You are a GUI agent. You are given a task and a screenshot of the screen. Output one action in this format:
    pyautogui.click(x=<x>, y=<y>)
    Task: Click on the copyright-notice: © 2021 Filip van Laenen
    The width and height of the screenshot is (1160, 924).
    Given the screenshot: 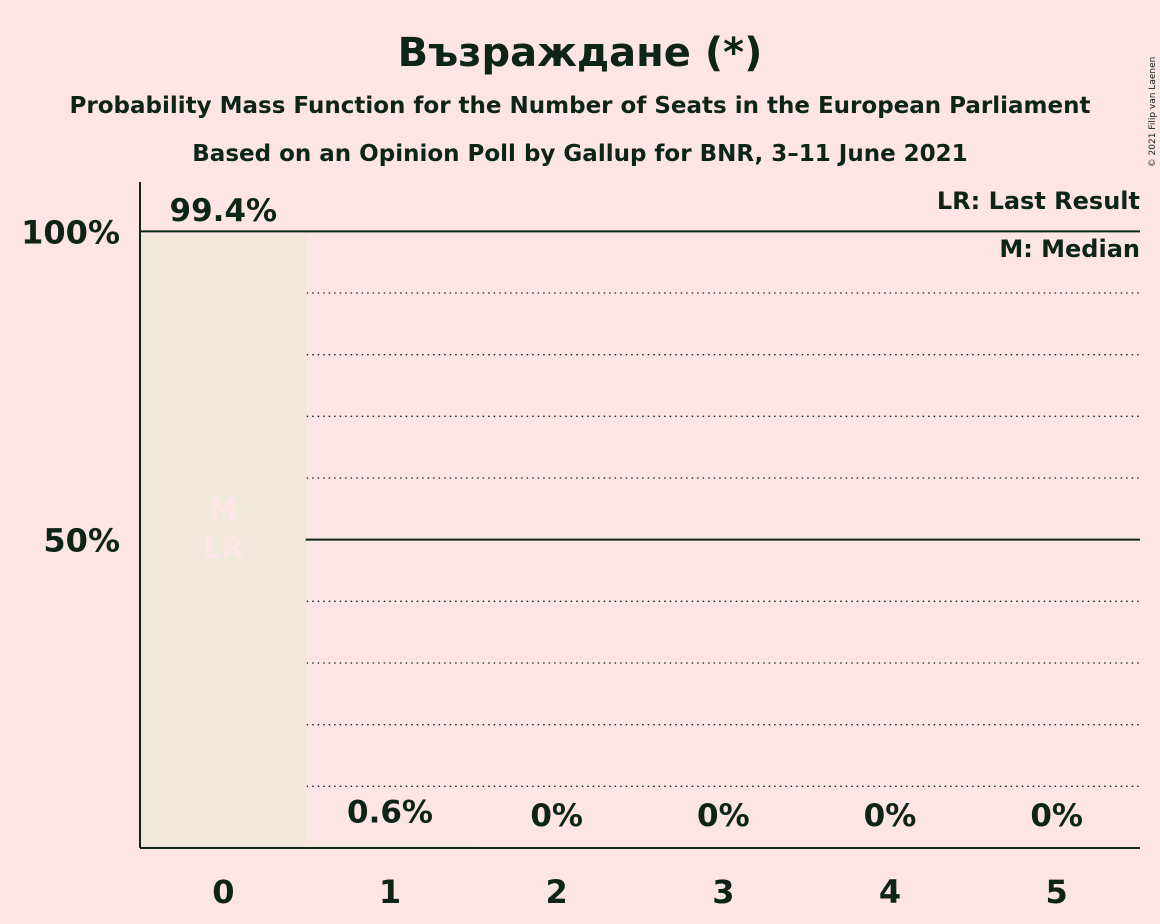 What is the action you would take?
    pyautogui.click(x=1153, y=112)
    